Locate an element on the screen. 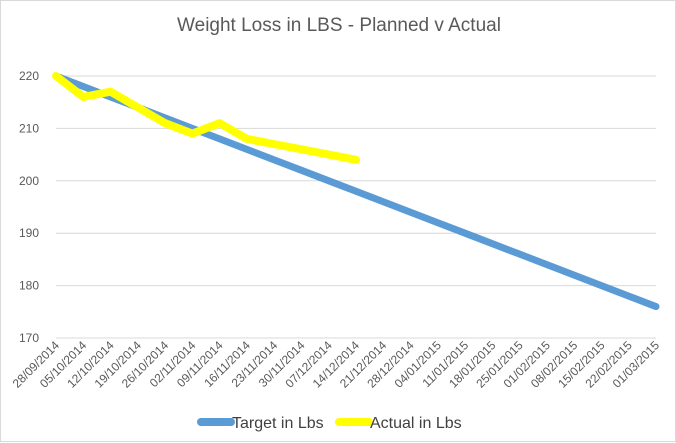 The height and width of the screenshot is (443, 676). y-tick-label: 210 is located at coordinates (29, 128).